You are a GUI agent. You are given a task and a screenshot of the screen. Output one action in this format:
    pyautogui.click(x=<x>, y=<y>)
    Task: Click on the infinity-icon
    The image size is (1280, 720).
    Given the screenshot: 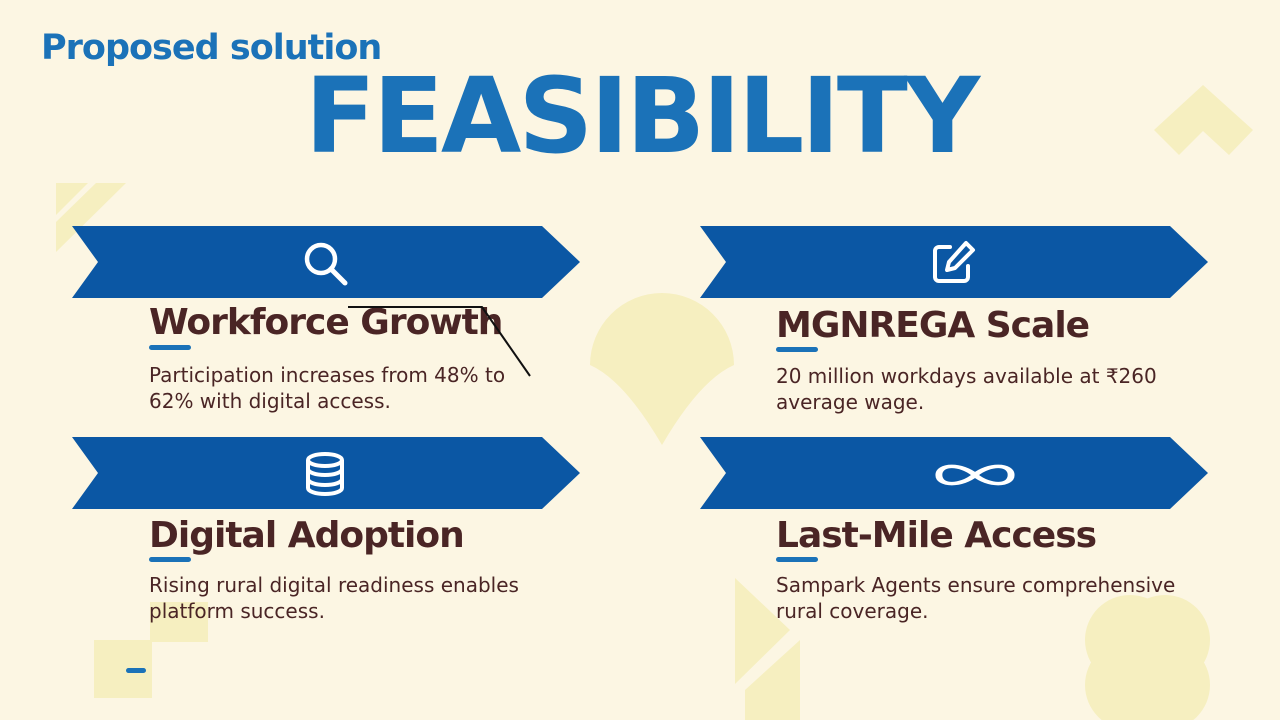 What is the action you would take?
    pyautogui.click(x=975, y=475)
    